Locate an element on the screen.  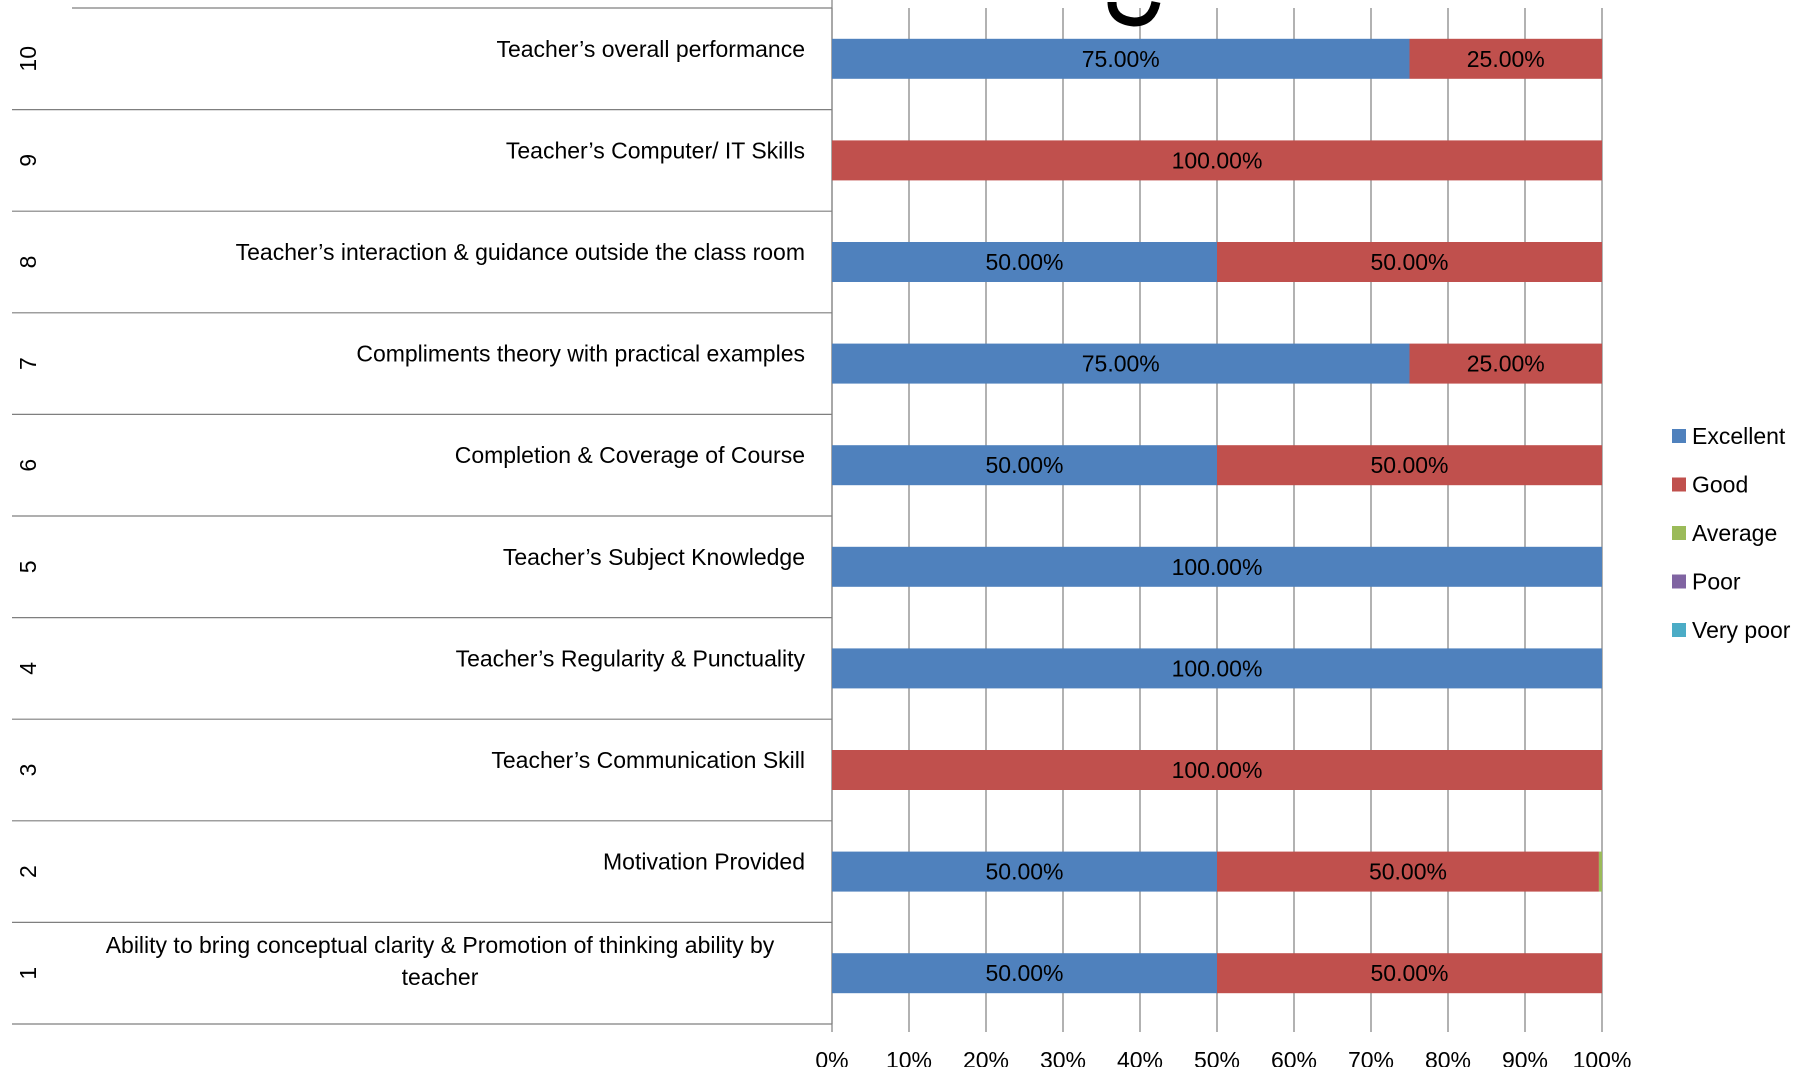
bar-segment-average is located at coordinates (1600, 871).